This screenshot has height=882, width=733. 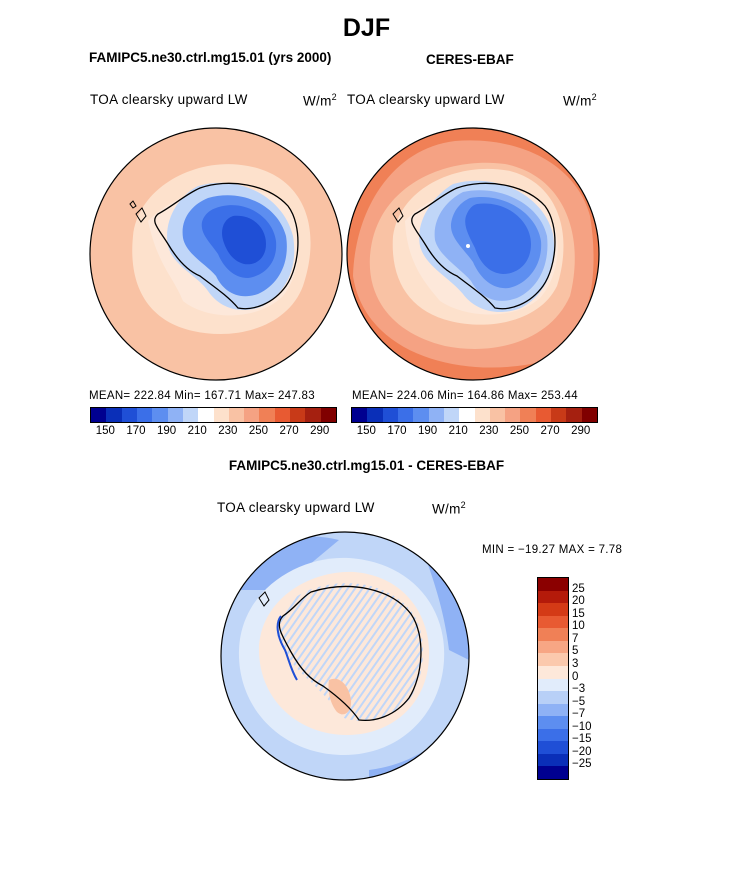 What do you see at coordinates (345, 656) in the screenshot?
I see `difference-map` at bounding box center [345, 656].